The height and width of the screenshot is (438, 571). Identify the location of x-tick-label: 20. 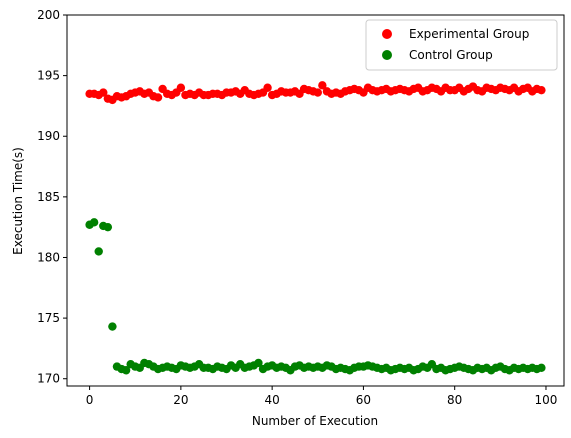
(180, 400).